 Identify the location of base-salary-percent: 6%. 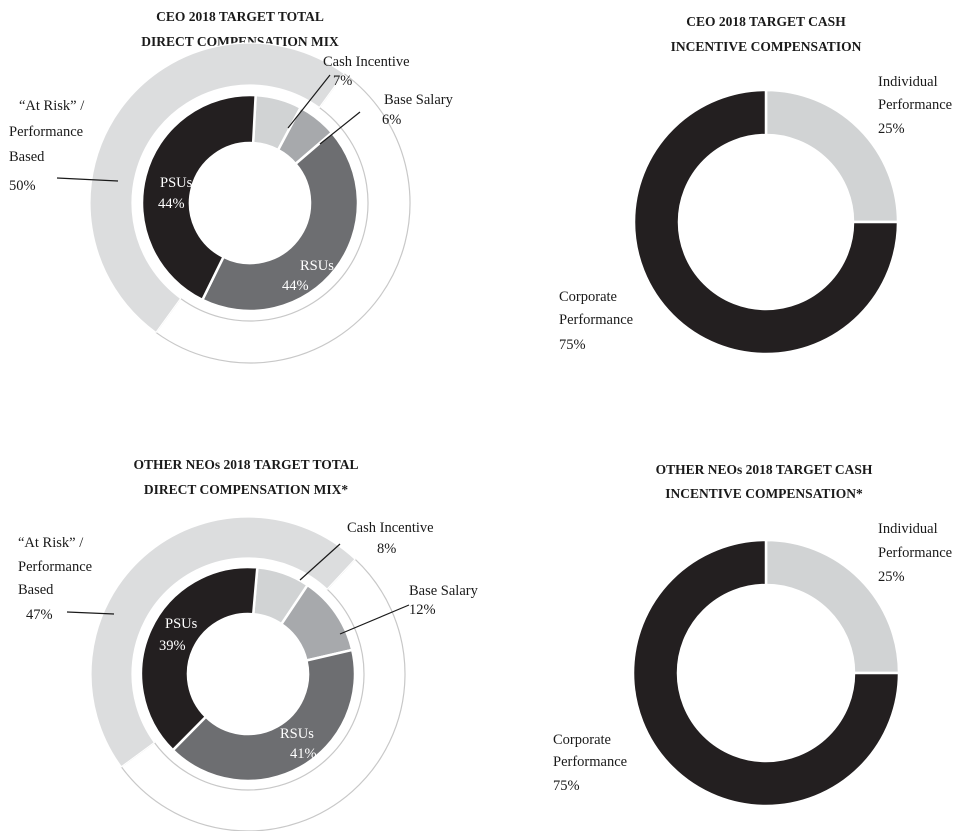
(391, 120).